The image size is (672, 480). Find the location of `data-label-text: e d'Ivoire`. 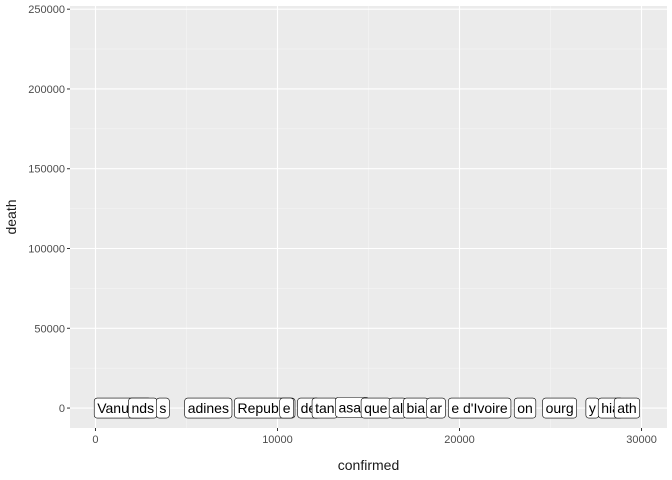

data-label-text: e d'Ivoire is located at coordinates (479, 408).